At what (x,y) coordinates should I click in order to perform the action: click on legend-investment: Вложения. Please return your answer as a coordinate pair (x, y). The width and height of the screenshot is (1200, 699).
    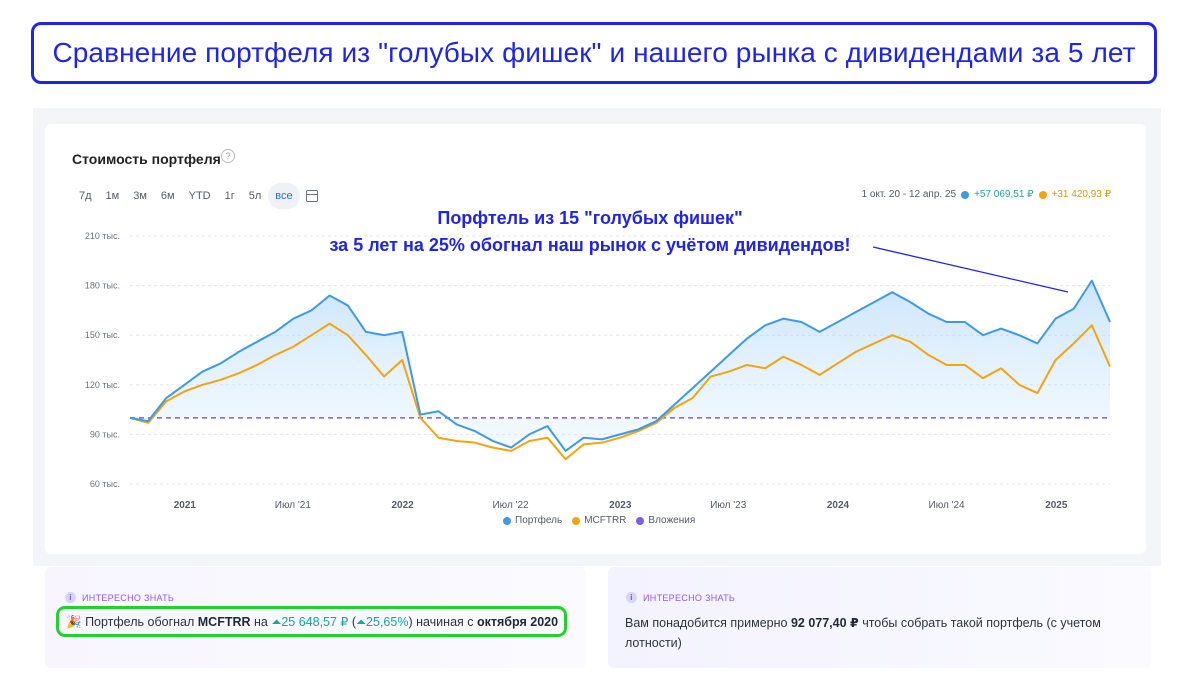
    Looking at the image, I should click on (665, 520).